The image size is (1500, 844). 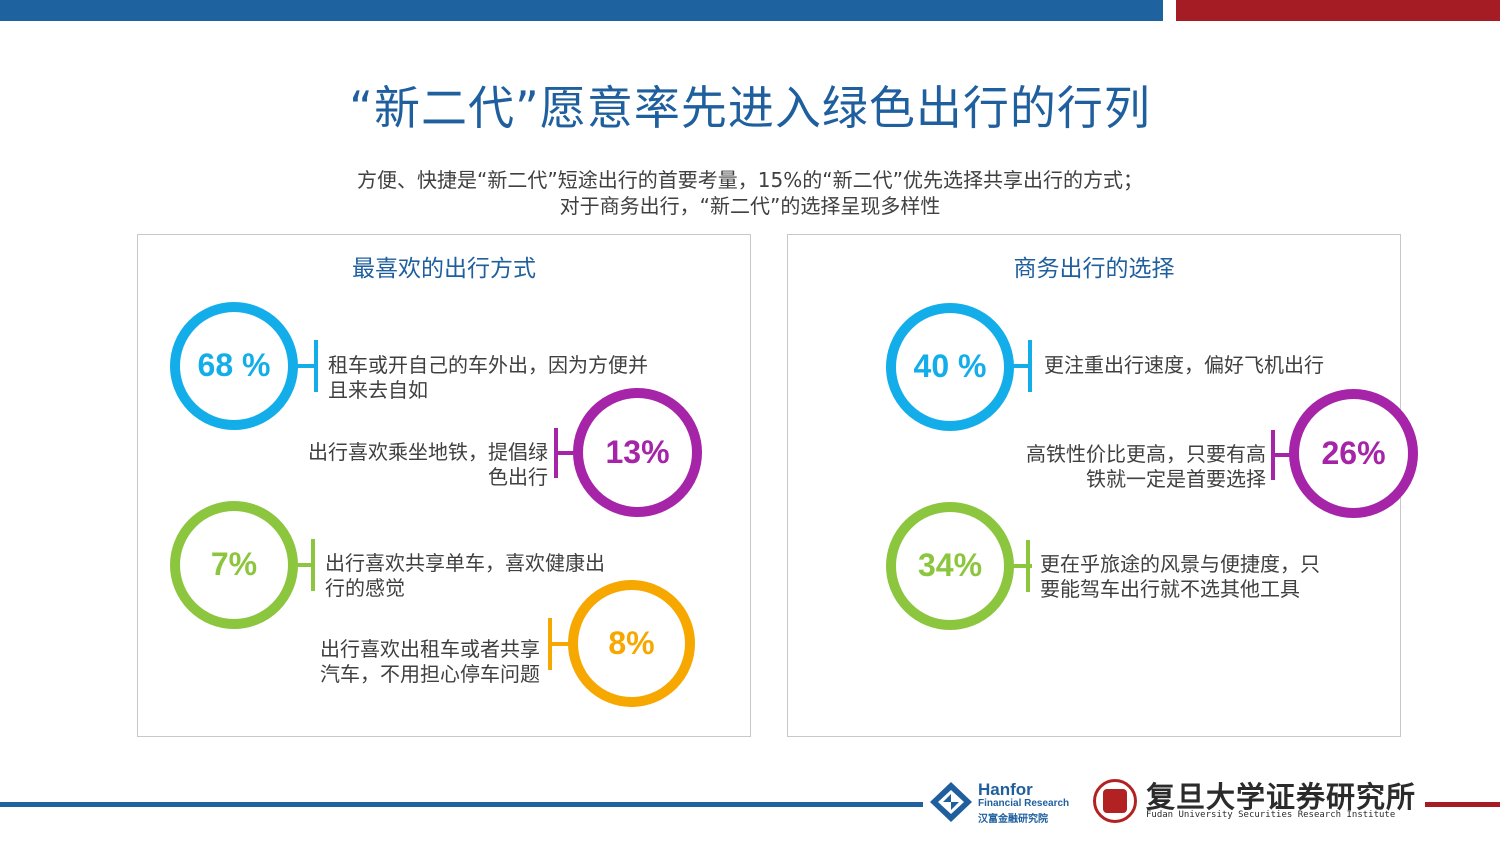 What do you see at coordinates (1281, 797) in the screenshot?
I see `fudan-chinese-name: 复旦大学证券研究所` at bounding box center [1281, 797].